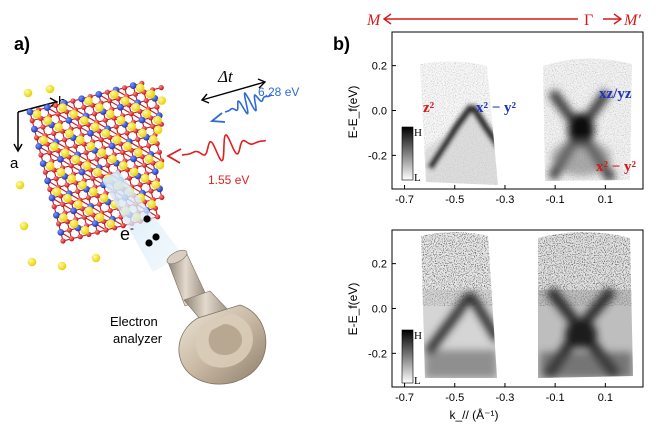 This screenshot has height=429, width=665. I want to click on axis-a-label: a, so click(14, 163).